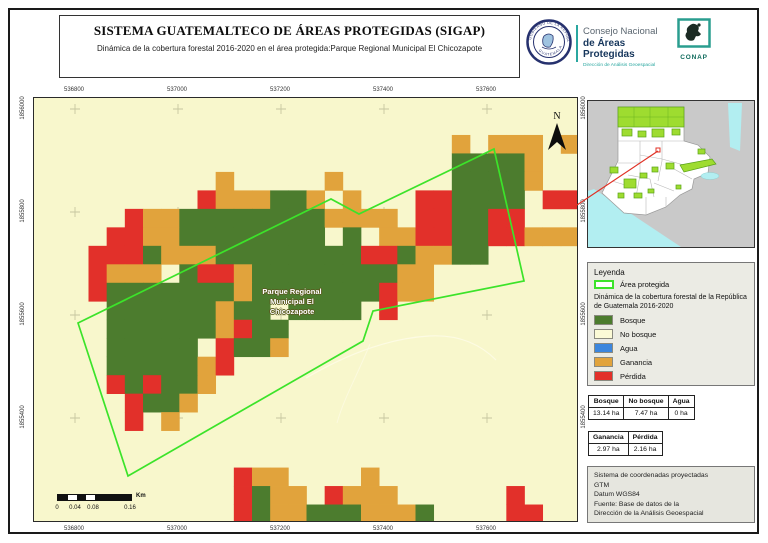 The image size is (768, 543). What do you see at coordinates (608, 449) in the screenshot?
I see `stat-value: 2.97 ha` at bounding box center [608, 449].